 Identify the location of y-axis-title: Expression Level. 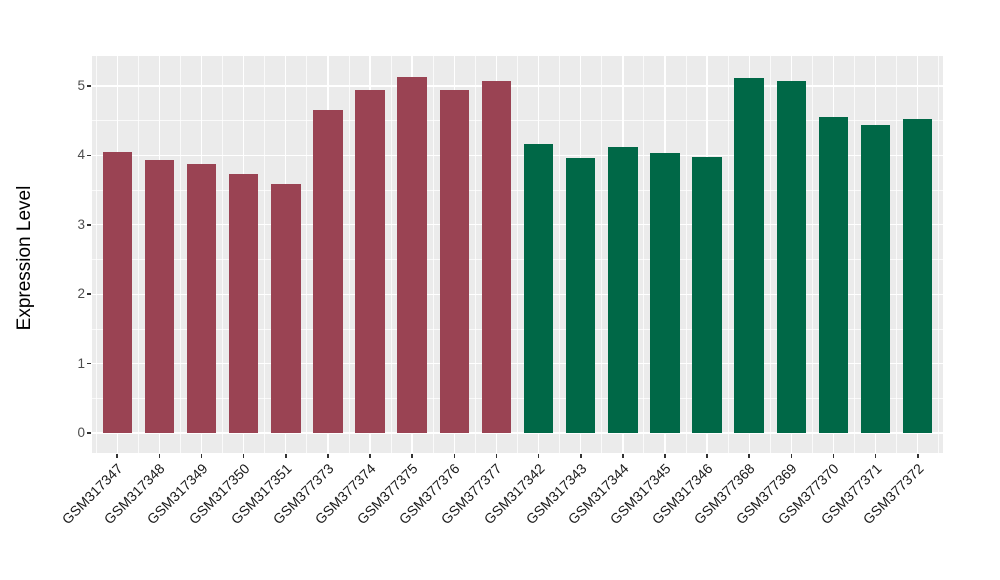
(24, 258).